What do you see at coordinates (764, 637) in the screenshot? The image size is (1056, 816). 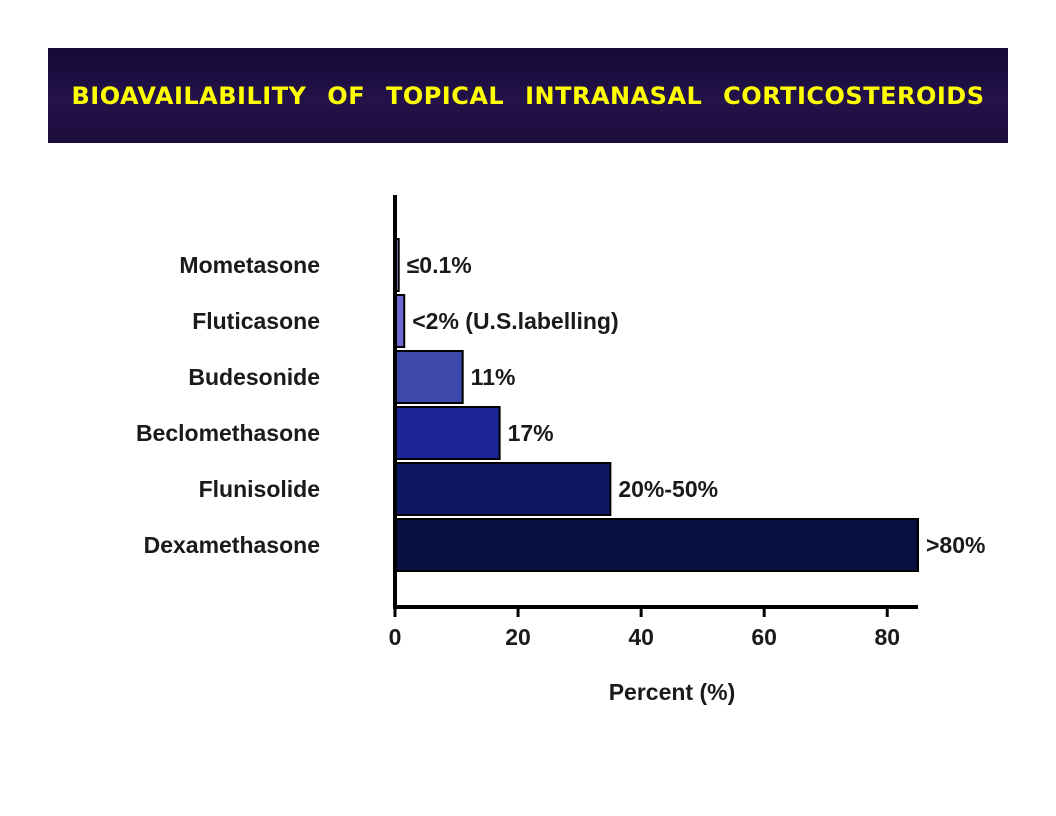 I see `x-tick-label: 60` at bounding box center [764, 637].